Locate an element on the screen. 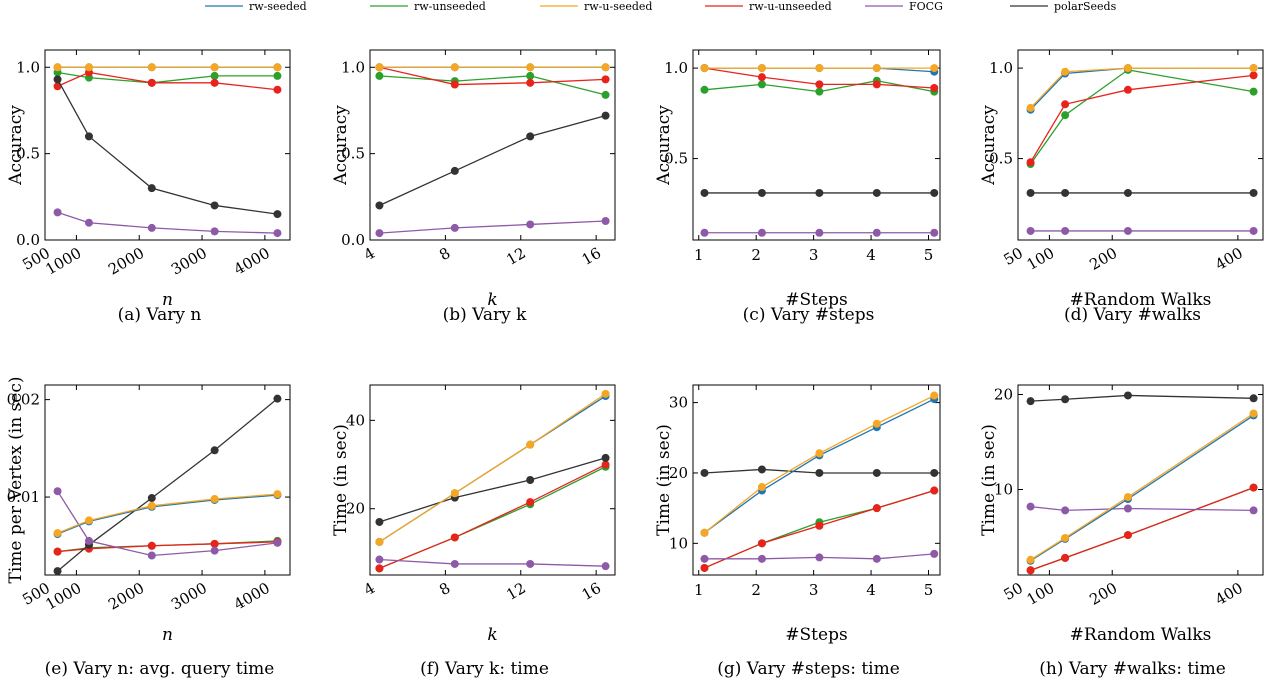 This screenshot has width=1288, height=690. x-tick-label: 50 is located at coordinates (1013, 256).